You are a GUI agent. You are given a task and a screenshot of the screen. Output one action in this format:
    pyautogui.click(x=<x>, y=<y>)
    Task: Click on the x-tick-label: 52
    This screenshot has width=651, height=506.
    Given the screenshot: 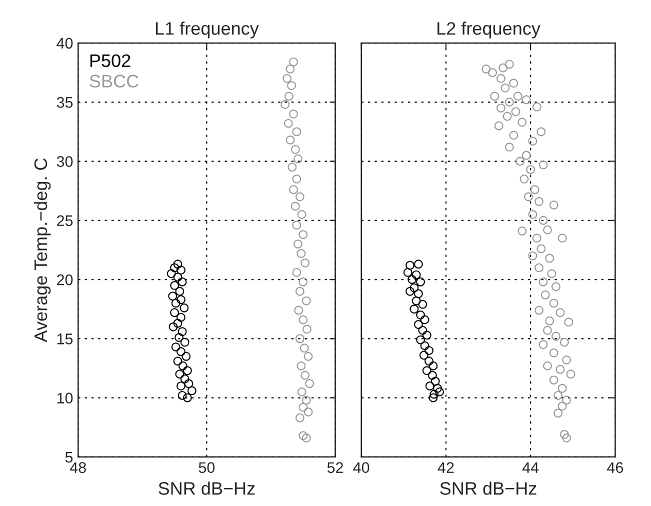 What is the action you would take?
    pyautogui.click(x=335, y=467)
    